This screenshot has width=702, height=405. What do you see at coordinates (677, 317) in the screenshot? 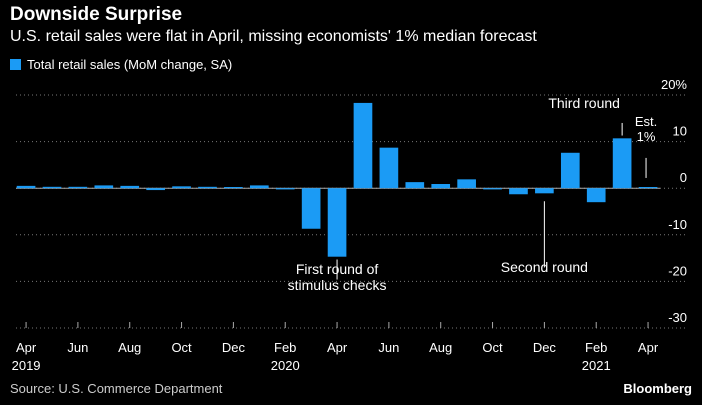
I see `y-tick-label: -30` at bounding box center [677, 317].